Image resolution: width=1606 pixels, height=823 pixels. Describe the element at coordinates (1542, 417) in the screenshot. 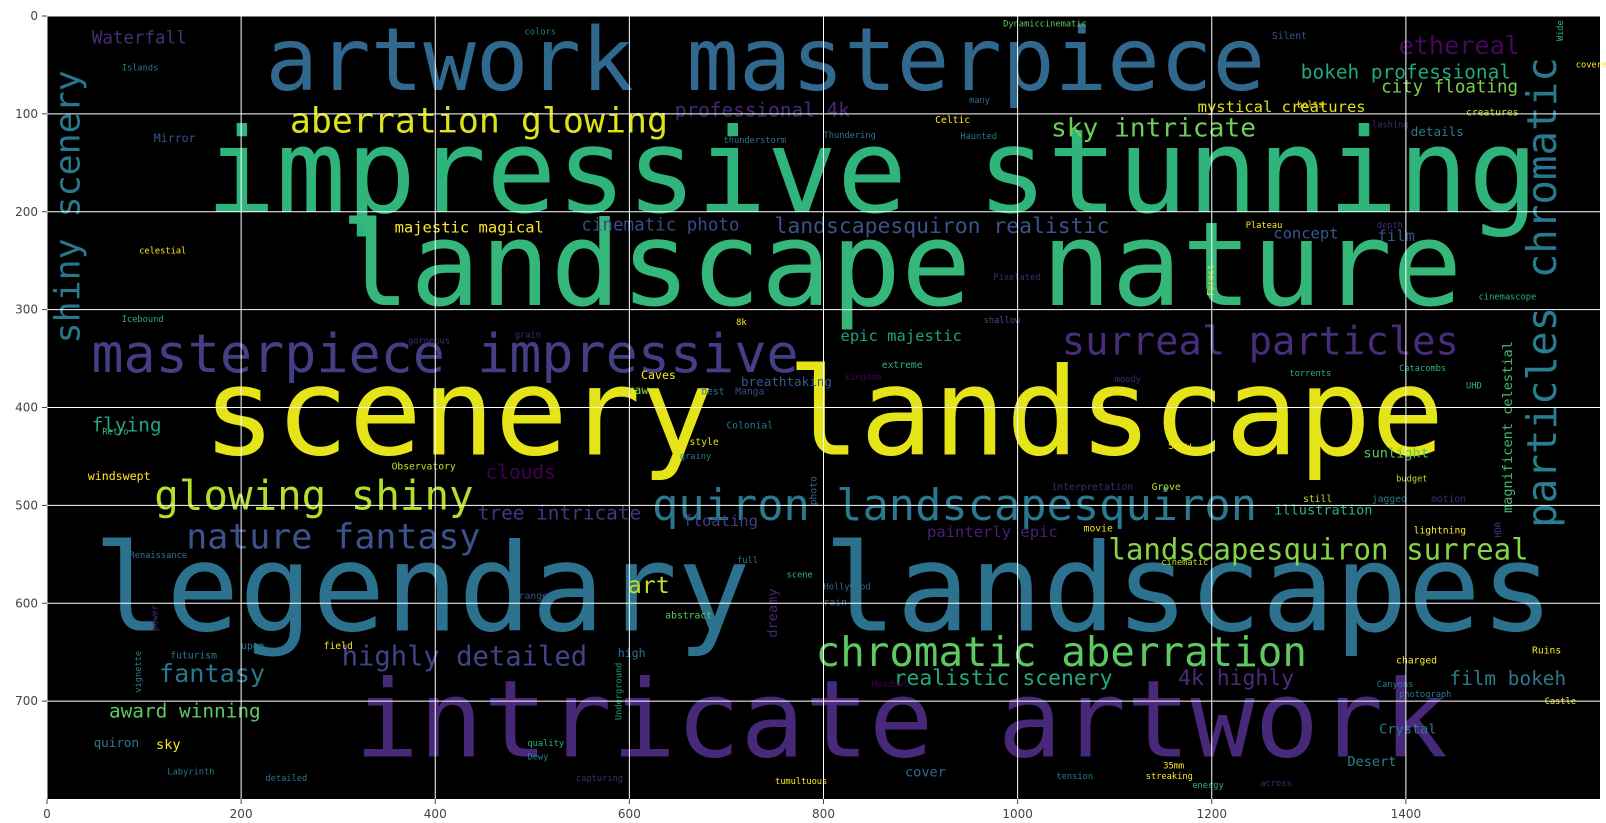

I see `word-17: particles` at that location.